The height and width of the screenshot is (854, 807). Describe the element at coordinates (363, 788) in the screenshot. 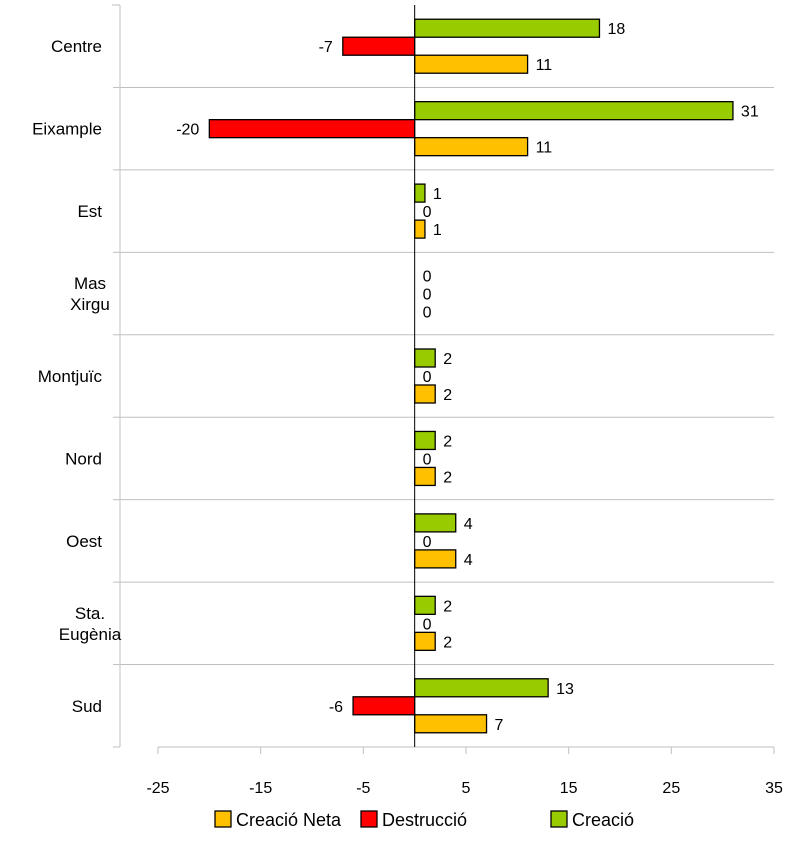

I see `x-tick-label: -5` at that location.